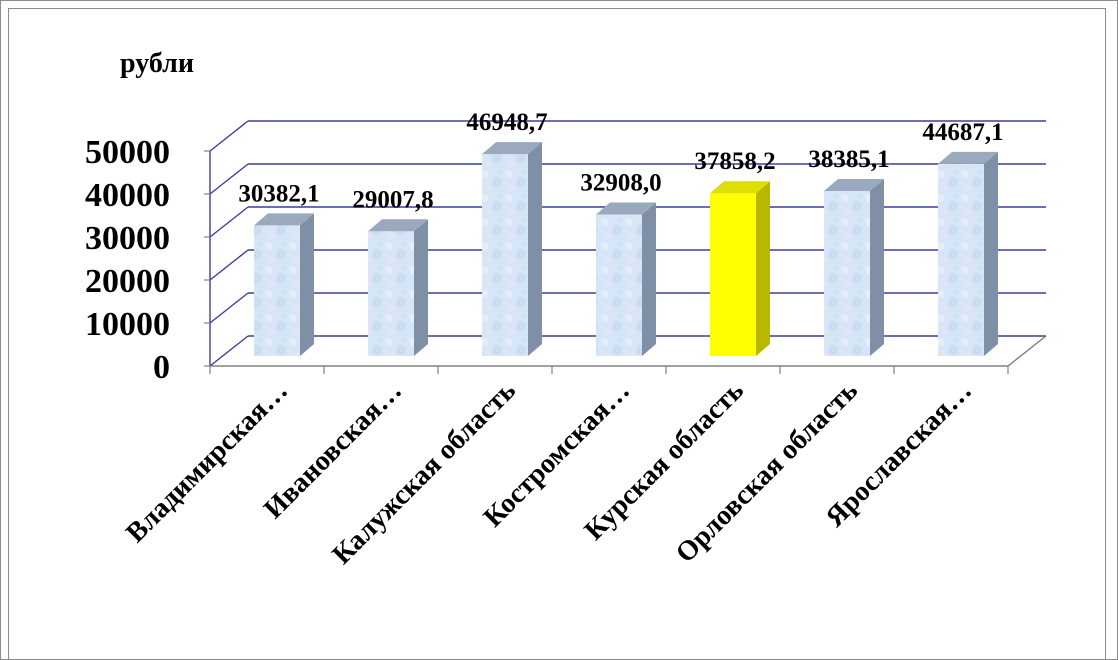 Image resolution: width=1118 pixels, height=660 pixels. Describe the element at coordinates (392, 199) in the screenshot. I see `data-label: 29007,8` at that location.